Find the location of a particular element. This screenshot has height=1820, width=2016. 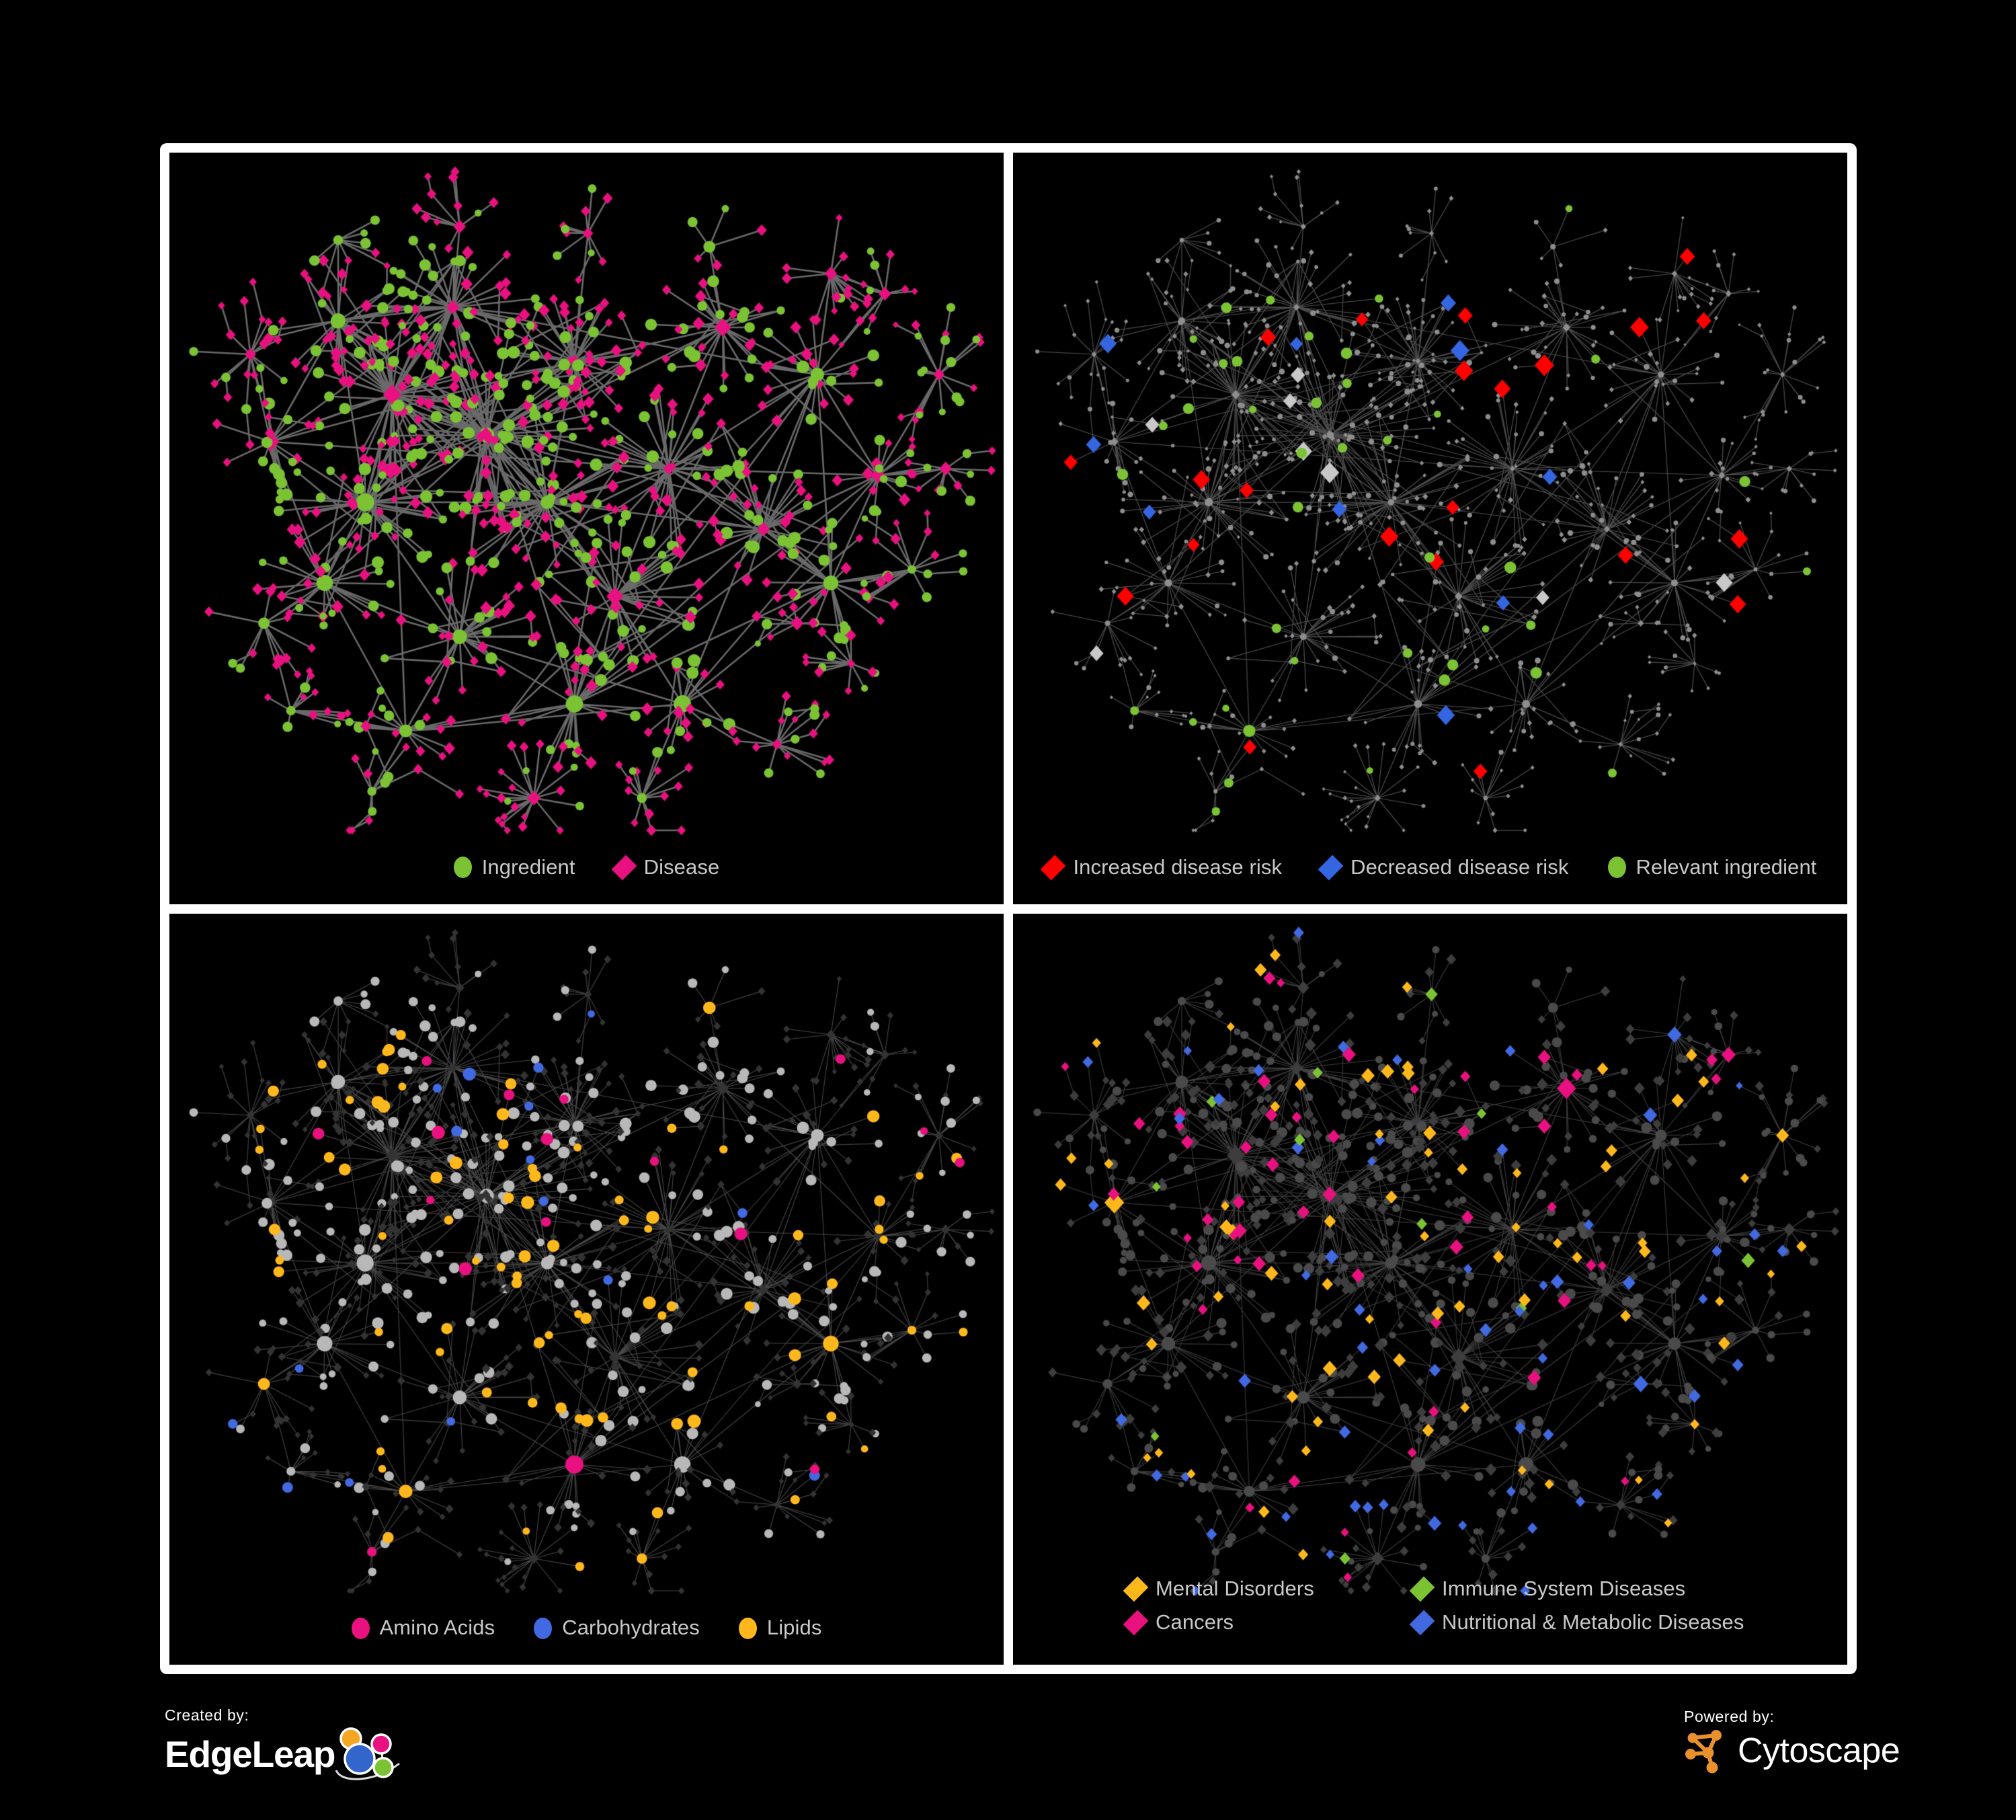

branding-bar: Created by: EdgeLeap Powered by: is located at coordinates (1008, 1754).